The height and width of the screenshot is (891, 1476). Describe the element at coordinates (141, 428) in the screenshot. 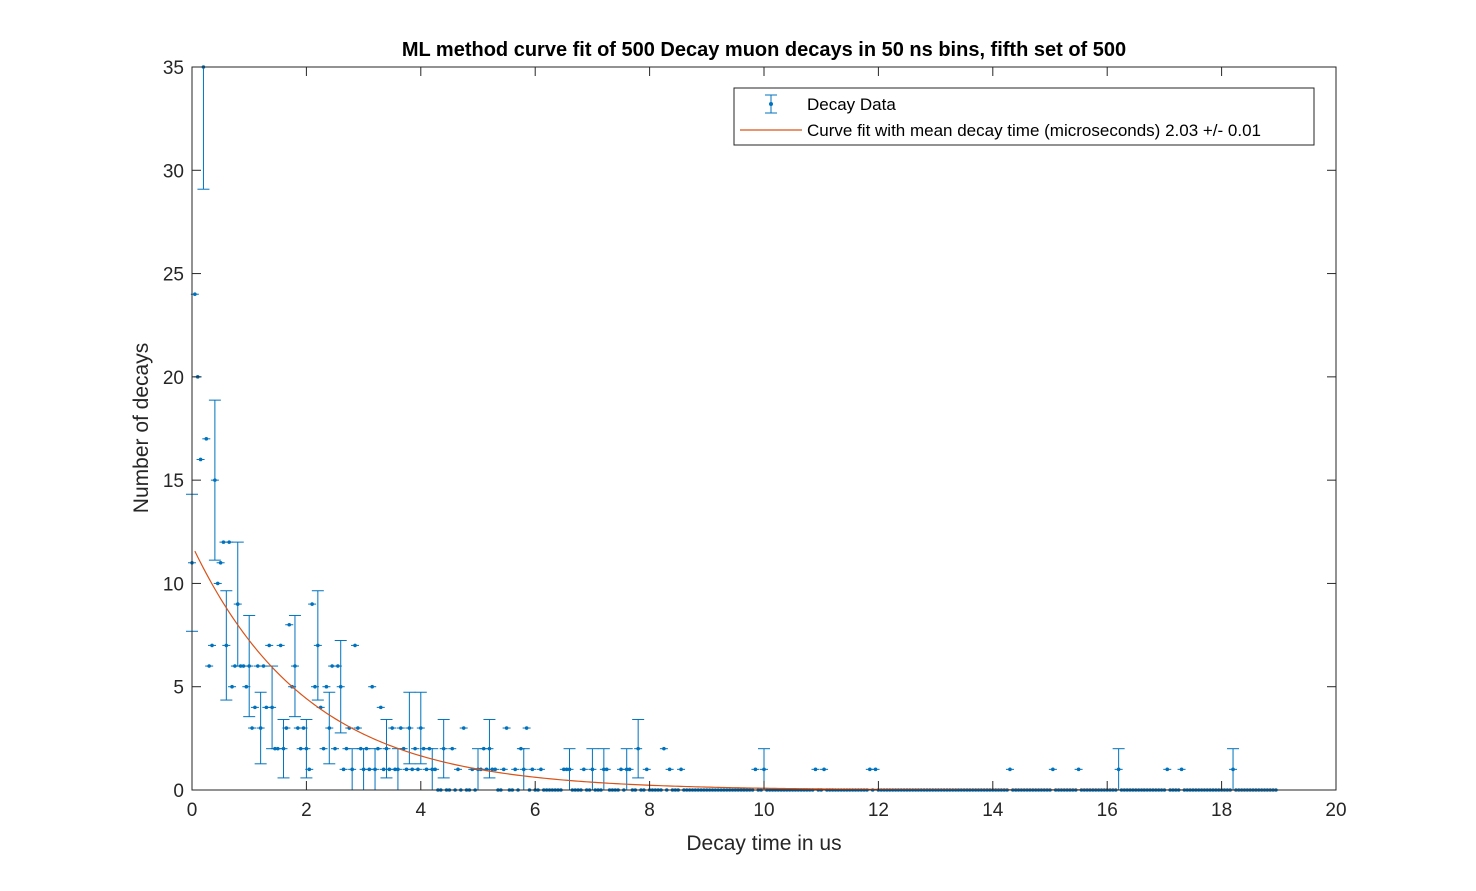

I see `y-axis-label: Number of decays` at that location.